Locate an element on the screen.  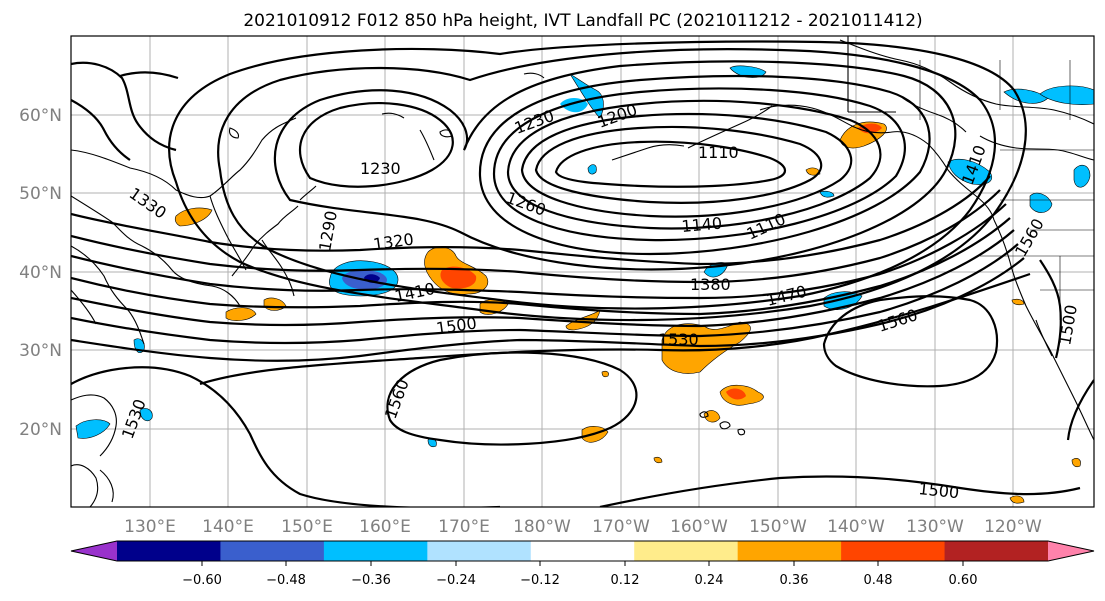
colorbar-outline is located at coordinates (582, 551).